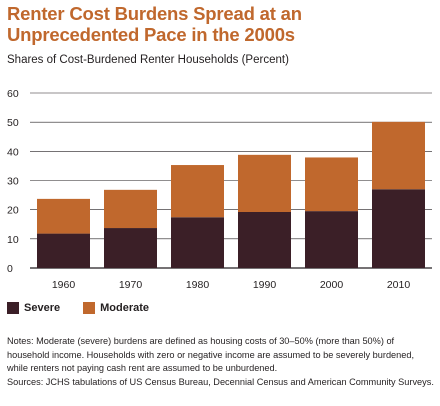  What do you see at coordinates (63, 250) in the screenshot?
I see `bar-severe-1960` at bounding box center [63, 250].